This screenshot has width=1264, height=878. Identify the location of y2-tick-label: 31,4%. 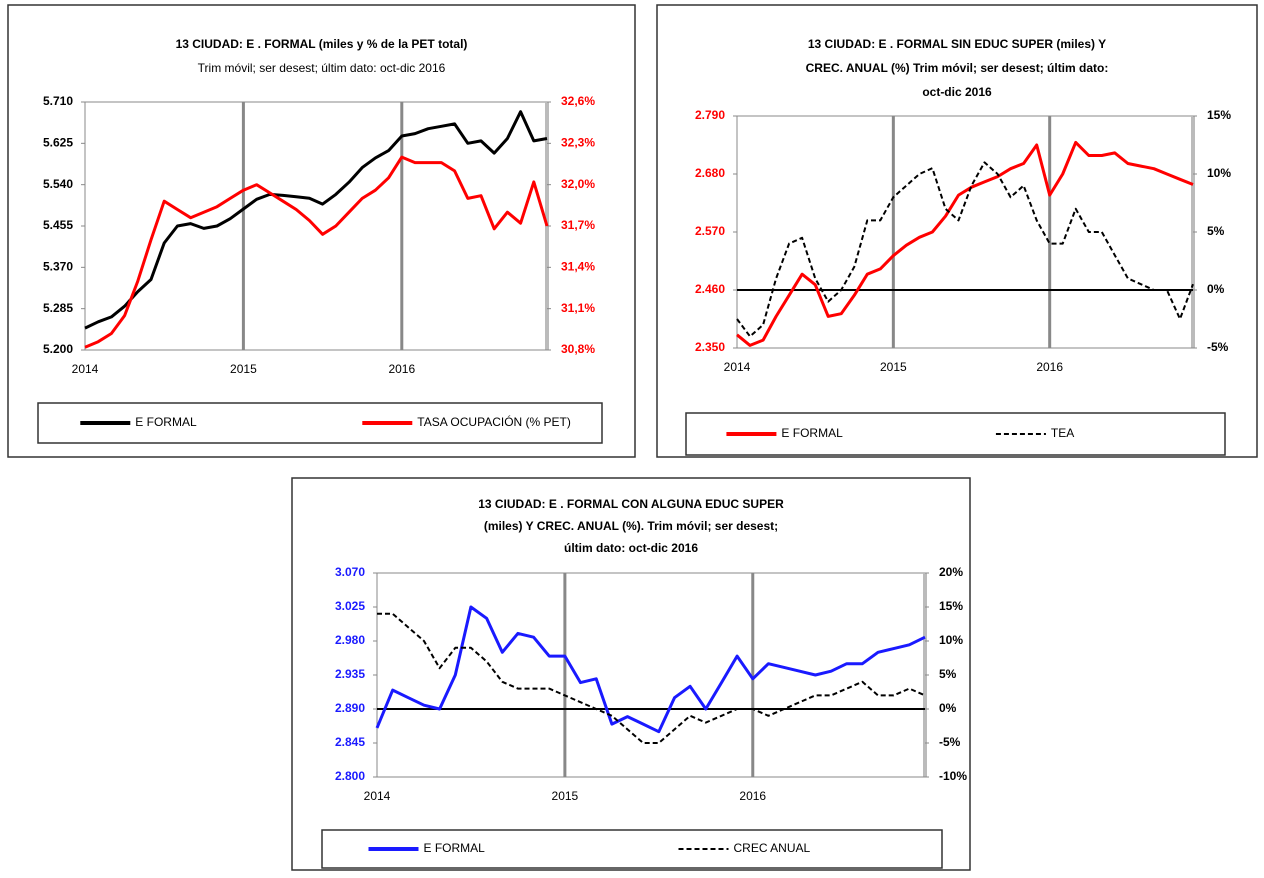
(578, 267).